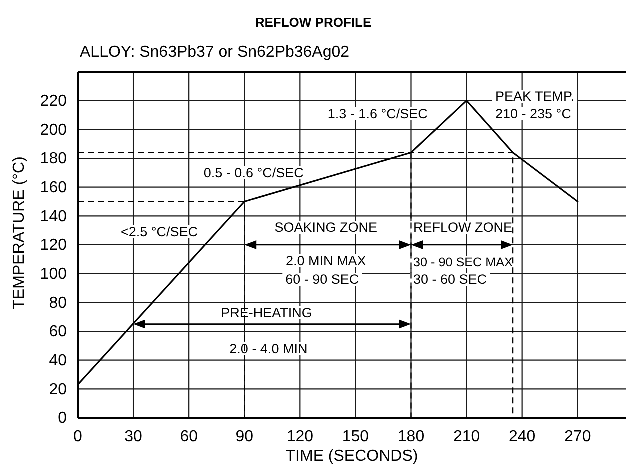  Describe the element at coordinates (54, 217) in the screenshot. I see `y-tick-label: 140` at that location.